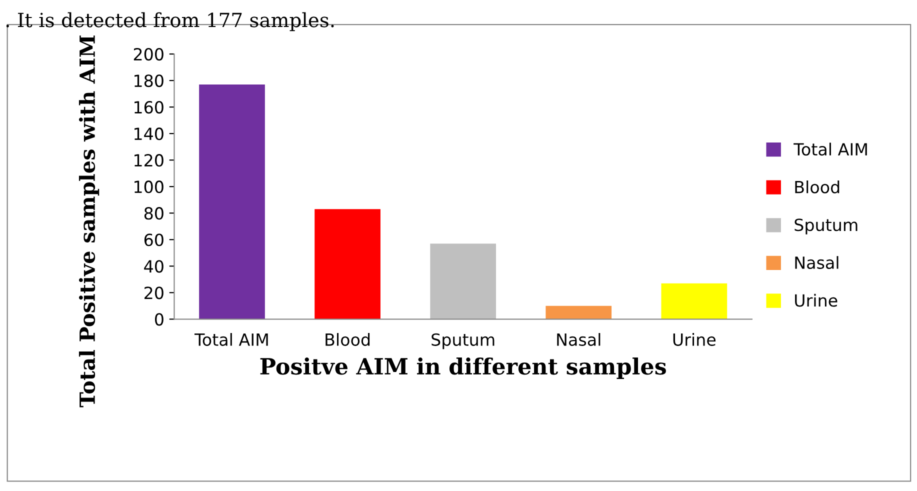 The image size is (917, 491). I want to click on x-axis-title: Positve AIM in different samples, so click(463, 369).